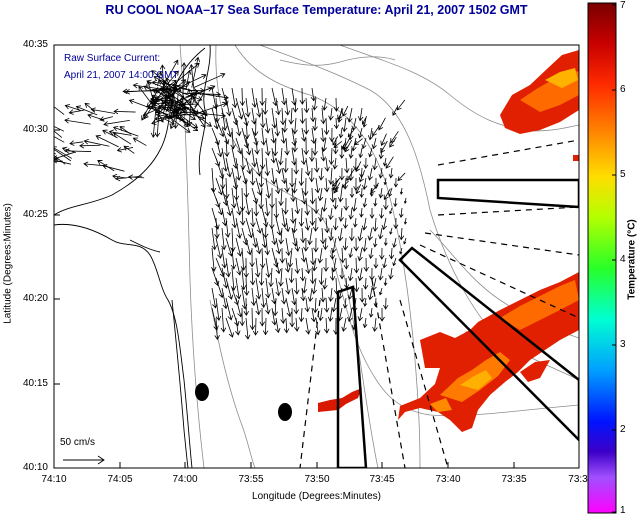 Image resolution: width=644 pixels, height=518 pixels. I want to click on y-tick-label: 40:35, so click(35, 44).